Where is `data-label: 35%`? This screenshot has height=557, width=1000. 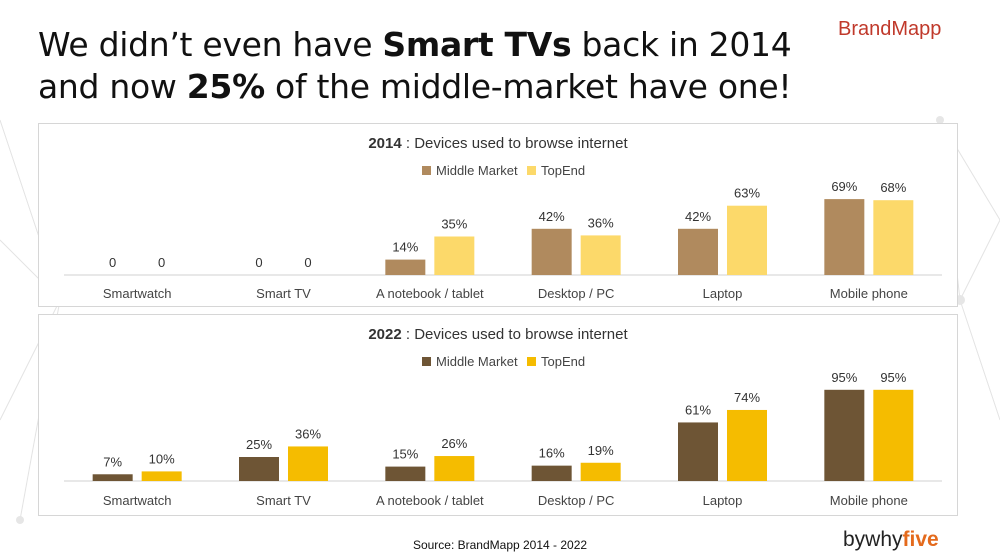 data-label: 35% is located at coordinates (454, 224).